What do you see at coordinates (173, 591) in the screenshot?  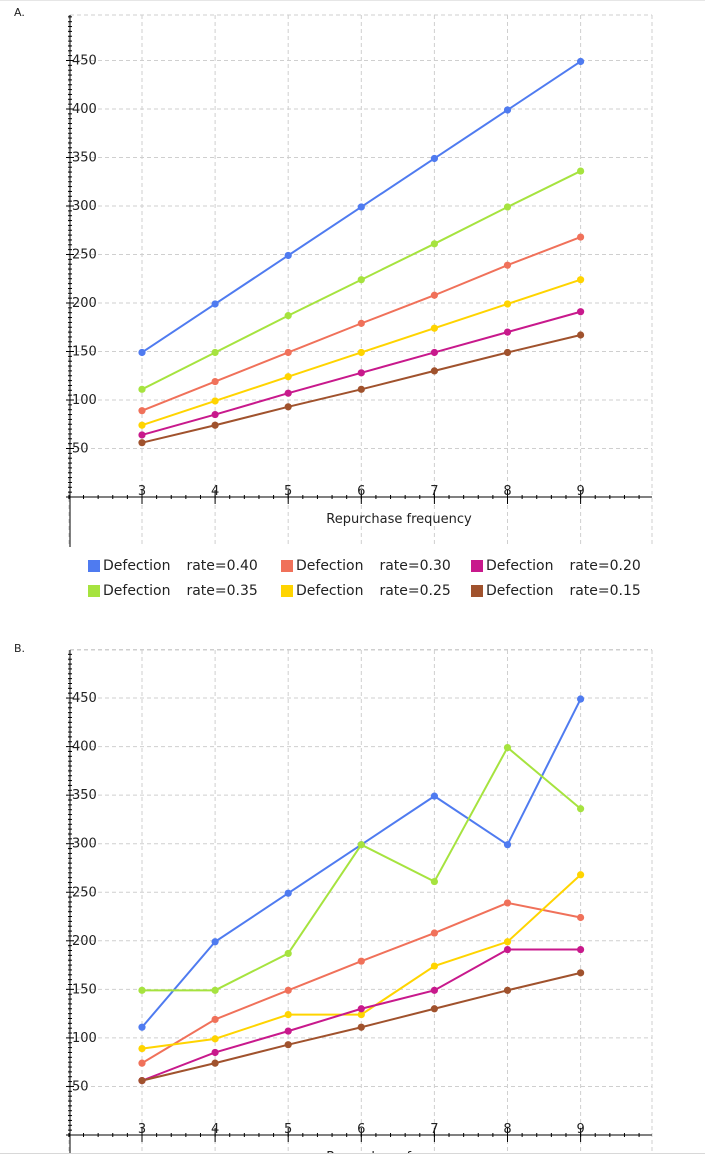 I see `legend-item: Defection rate=0.35` at bounding box center [173, 591].